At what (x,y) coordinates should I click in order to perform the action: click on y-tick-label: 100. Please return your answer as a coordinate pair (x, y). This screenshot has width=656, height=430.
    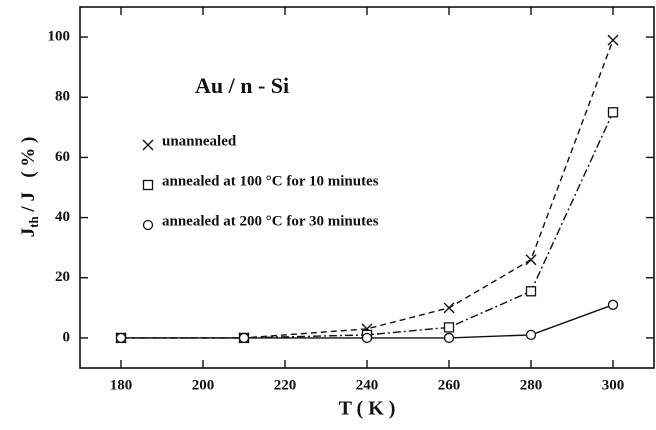
    Looking at the image, I should click on (59, 37).